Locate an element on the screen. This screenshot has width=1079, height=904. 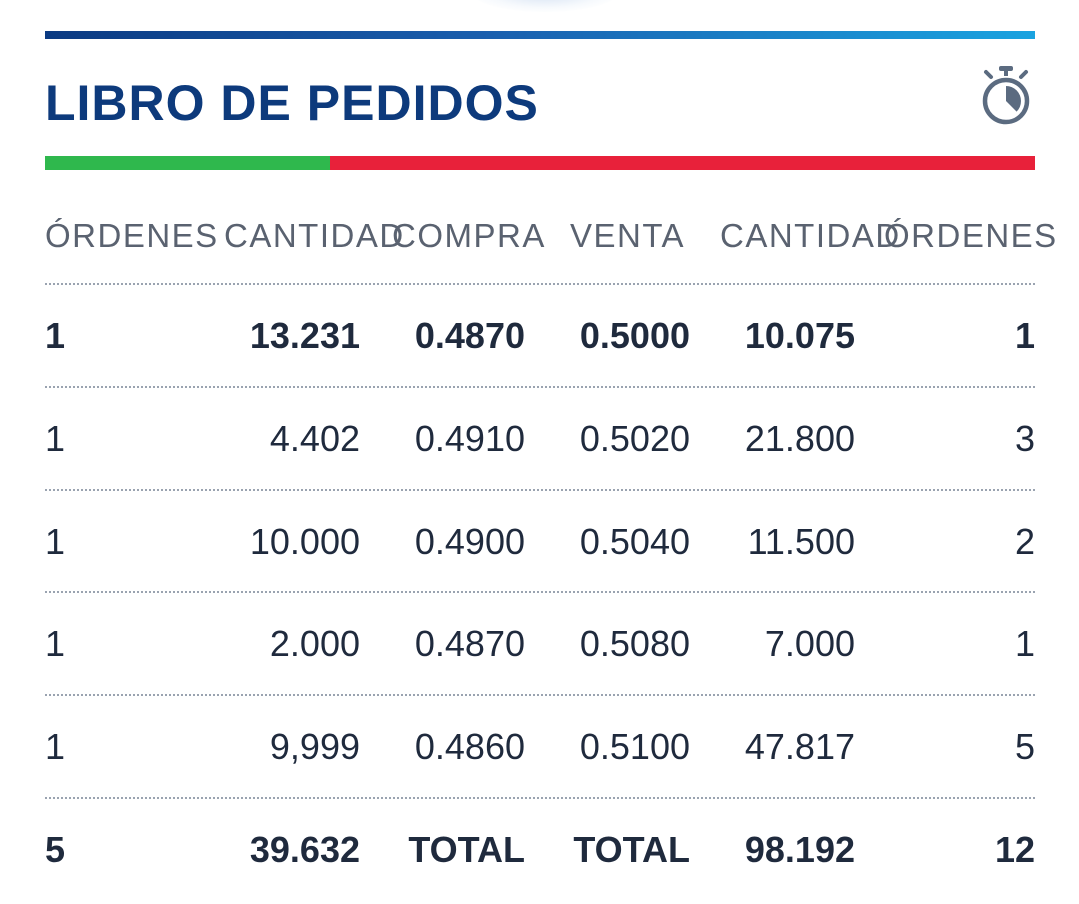
page-title: LIBRO DE PEDIDOS is located at coordinates (292, 103).